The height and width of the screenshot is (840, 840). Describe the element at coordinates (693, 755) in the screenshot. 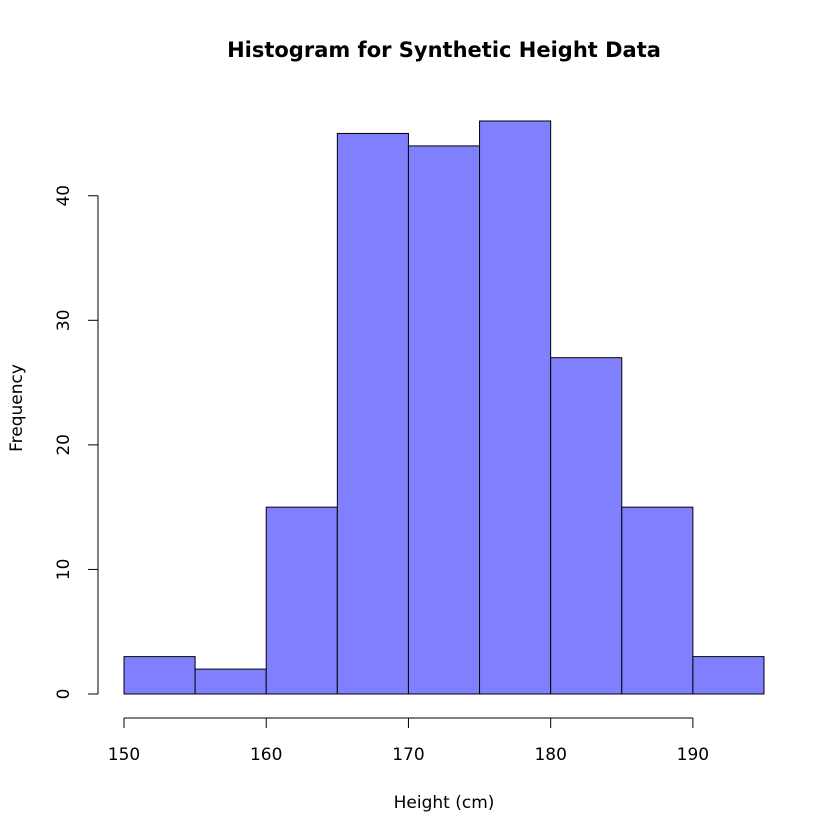

I see `x-tick-label: 190` at that location.